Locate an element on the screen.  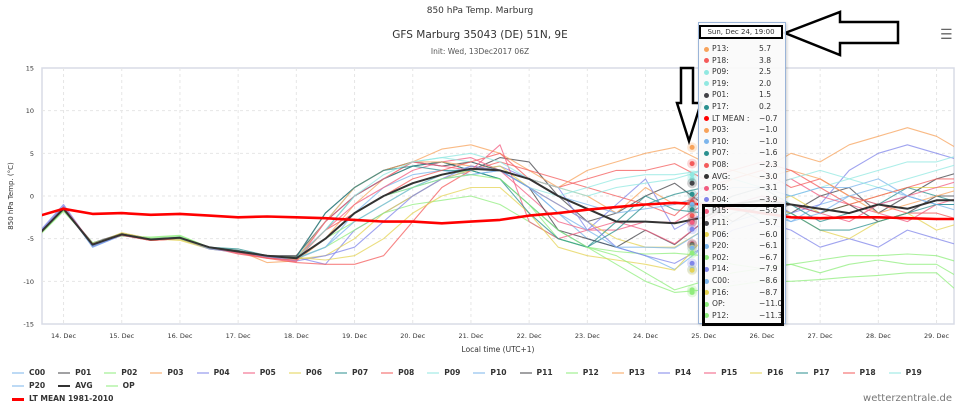
tooltip-row: P06: −6.0 is located at coordinates (744, 235).